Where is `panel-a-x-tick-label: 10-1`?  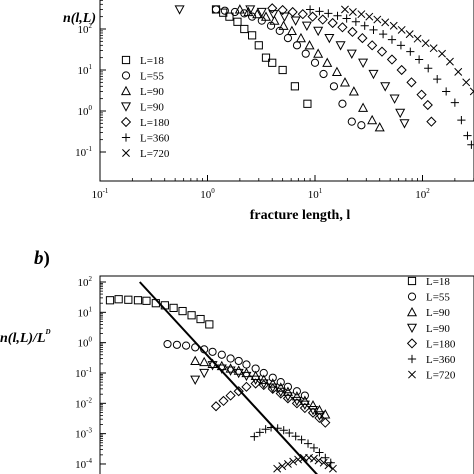
panel-a-x-tick-label: 10-1 is located at coordinates (100, 194).